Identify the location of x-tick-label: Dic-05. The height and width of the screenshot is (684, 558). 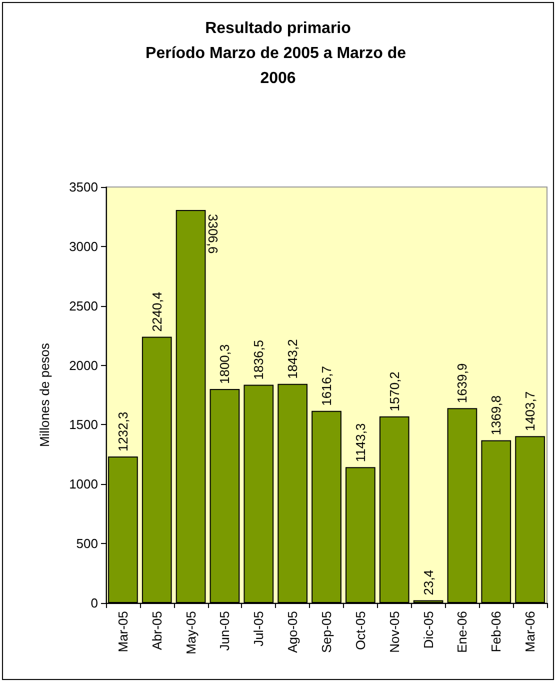
(428, 630).